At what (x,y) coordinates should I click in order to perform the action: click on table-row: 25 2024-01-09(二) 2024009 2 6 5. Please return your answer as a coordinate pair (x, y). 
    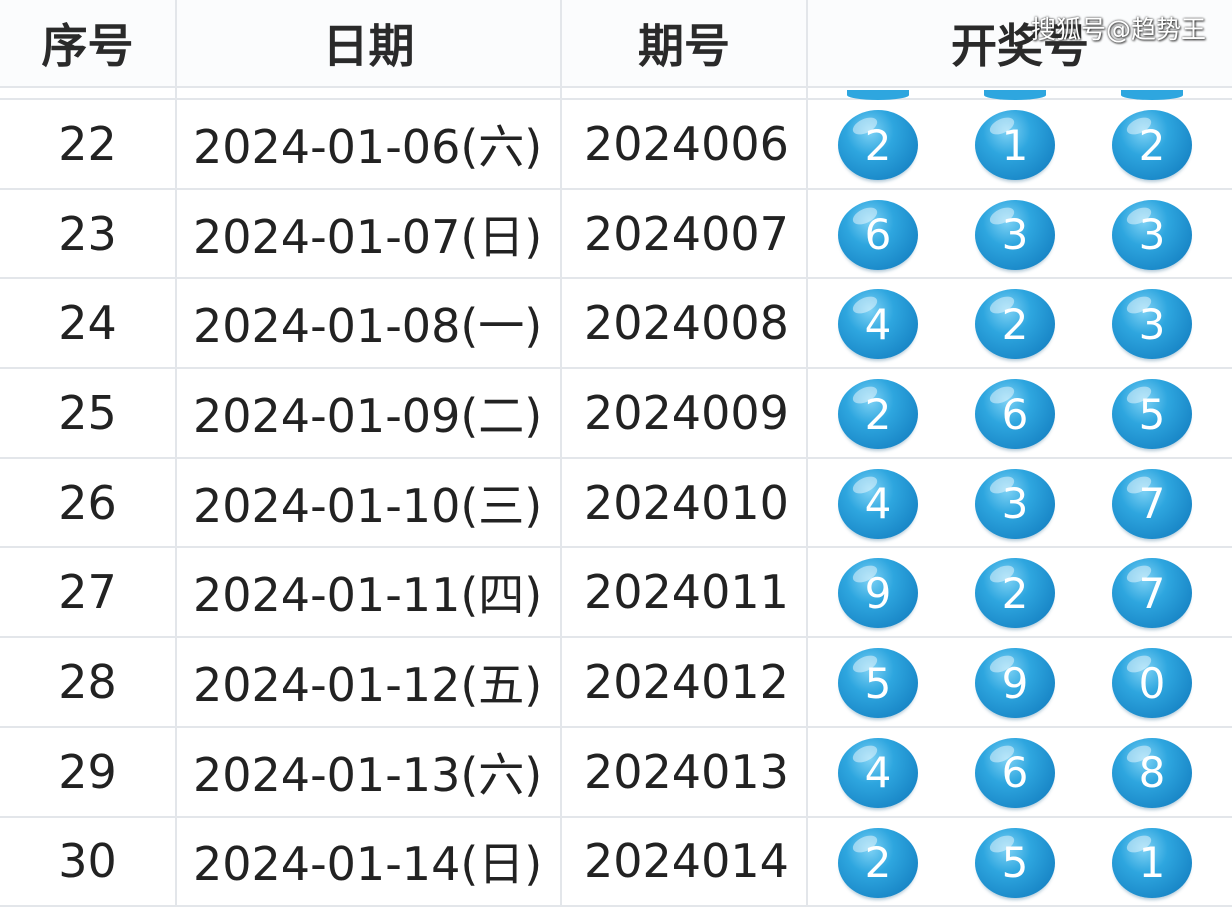
    Looking at the image, I should click on (616, 414).